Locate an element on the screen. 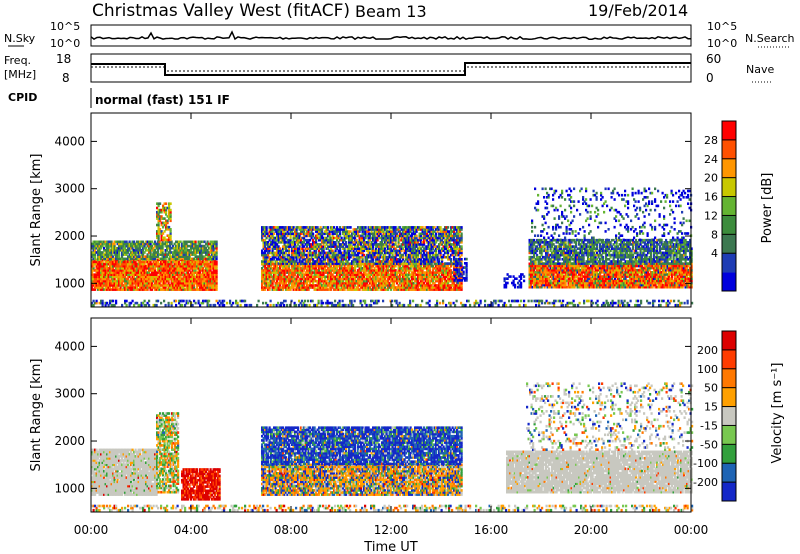 Image resolution: width=800 pixels, height=554 pixels. nsearch-label: N.Search is located at coordinates (770, 38).